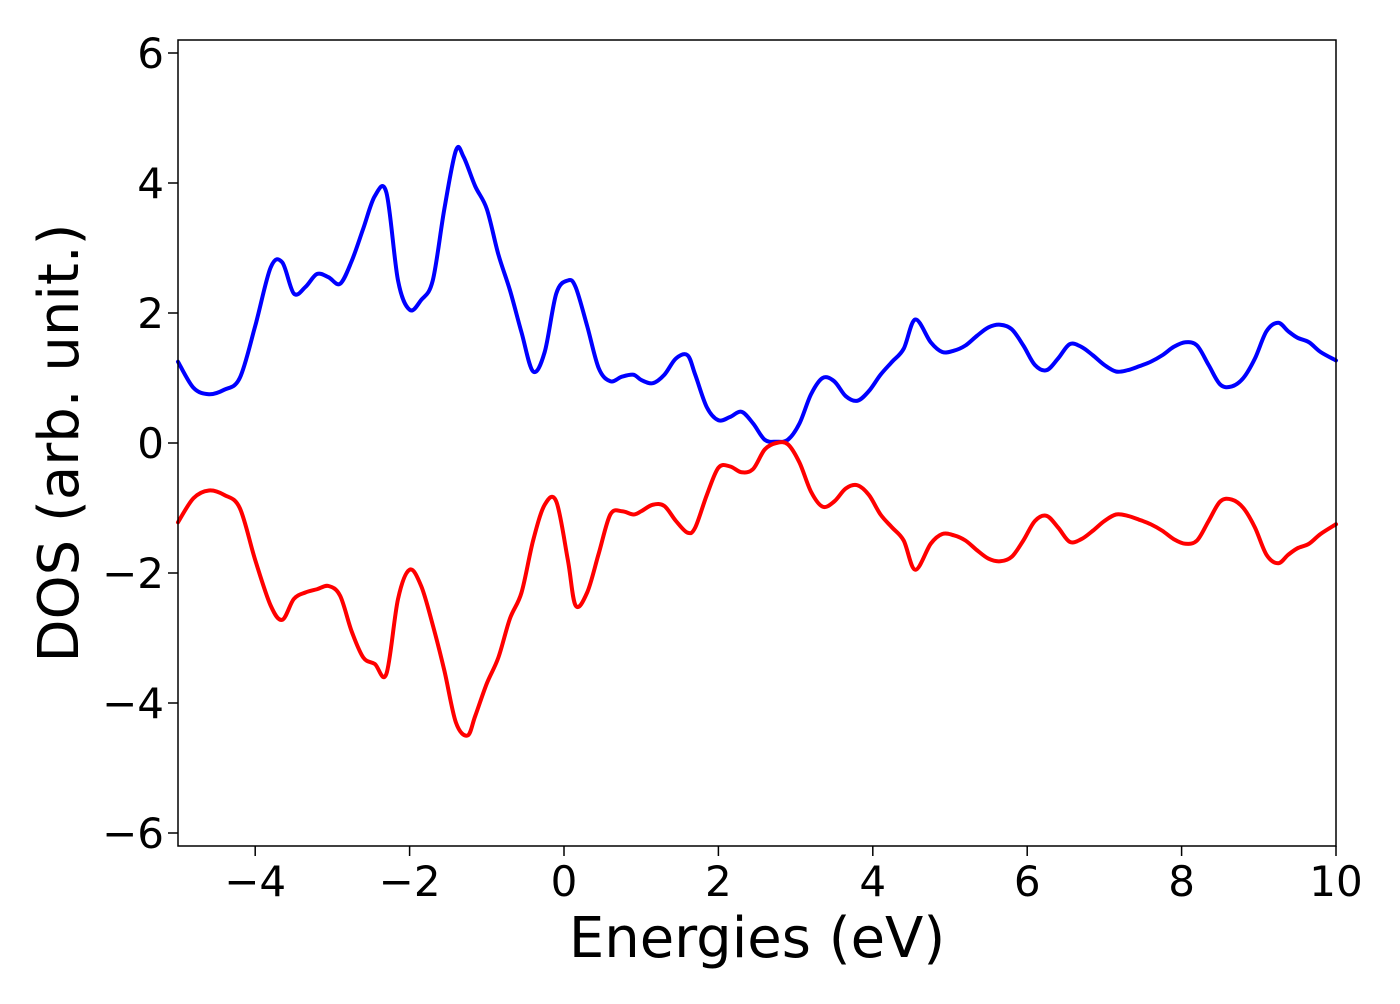 This screenshot has width=1400, height=1004. I want to click on x-tick-label: 10, so click(1335, 881).